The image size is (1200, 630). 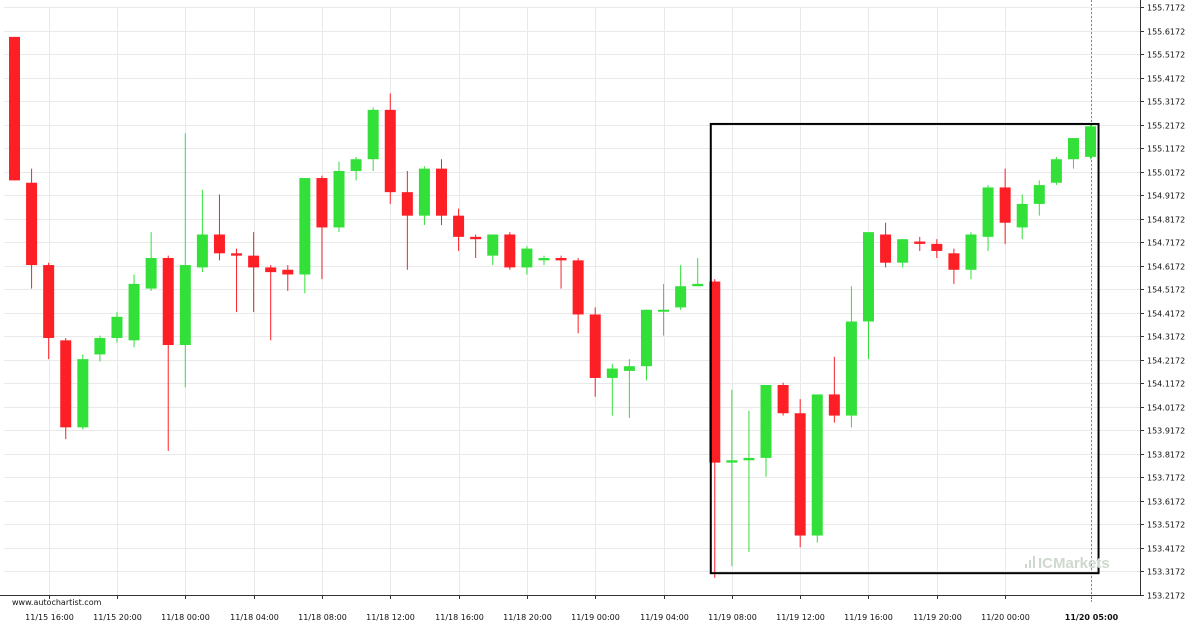 What do you see at coordinates (1166, 149) in the screenshot?
I see `y-tick-label: 155.1172` at bounding box center [1166, 149].